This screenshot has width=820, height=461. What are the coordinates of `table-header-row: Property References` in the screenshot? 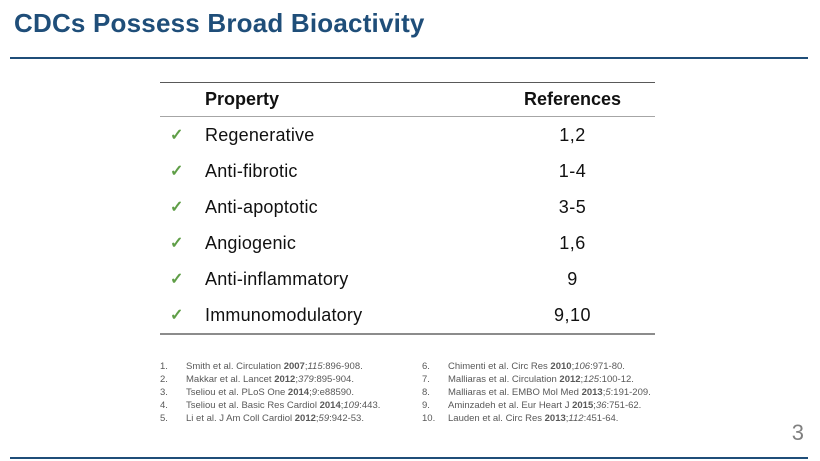 It's located at (407, 99).